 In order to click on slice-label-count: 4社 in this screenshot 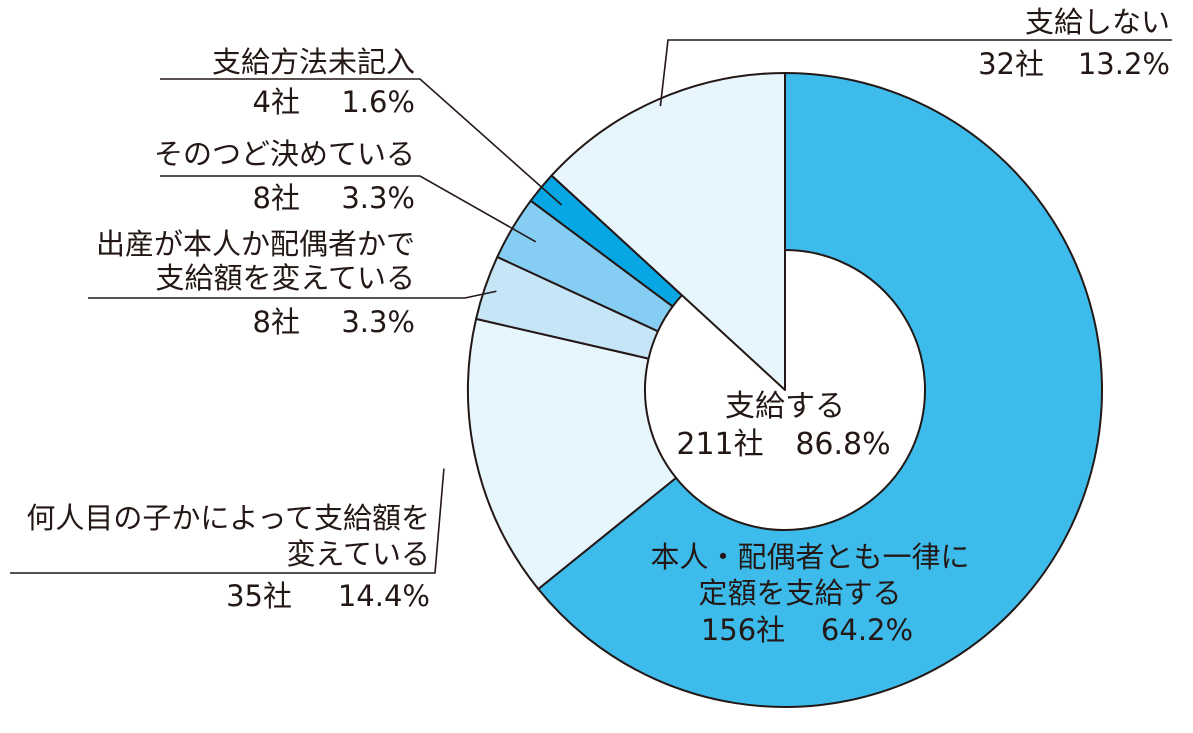, I will do `click(276, 102)`.